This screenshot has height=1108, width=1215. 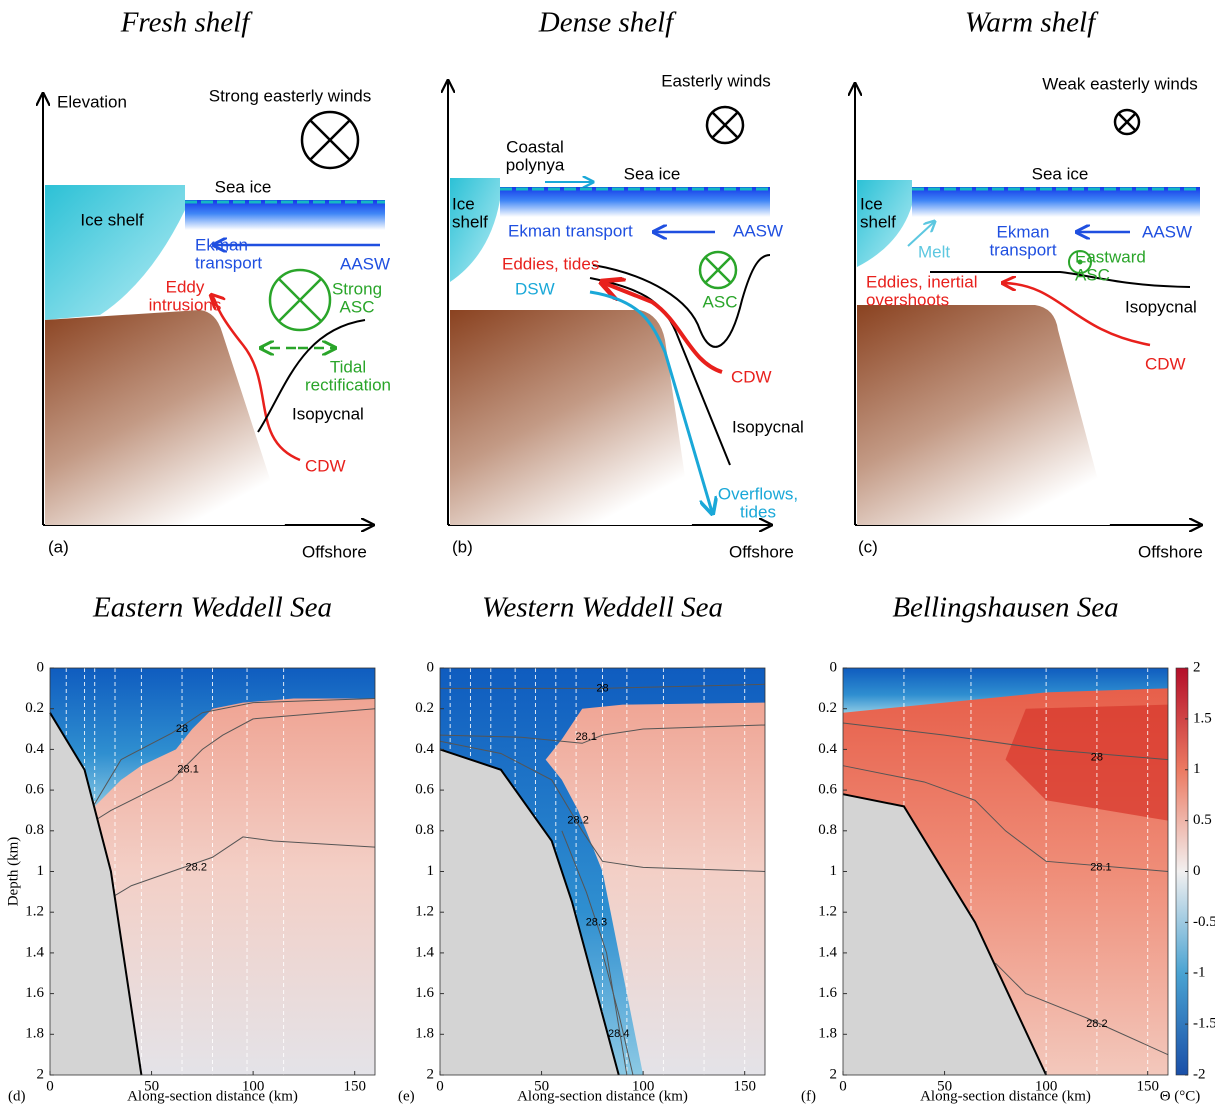 What do you see at coordinates (185, 286) in the screenshot?
I see `eddies-label: Eddy` at bounding box center [185, 286].